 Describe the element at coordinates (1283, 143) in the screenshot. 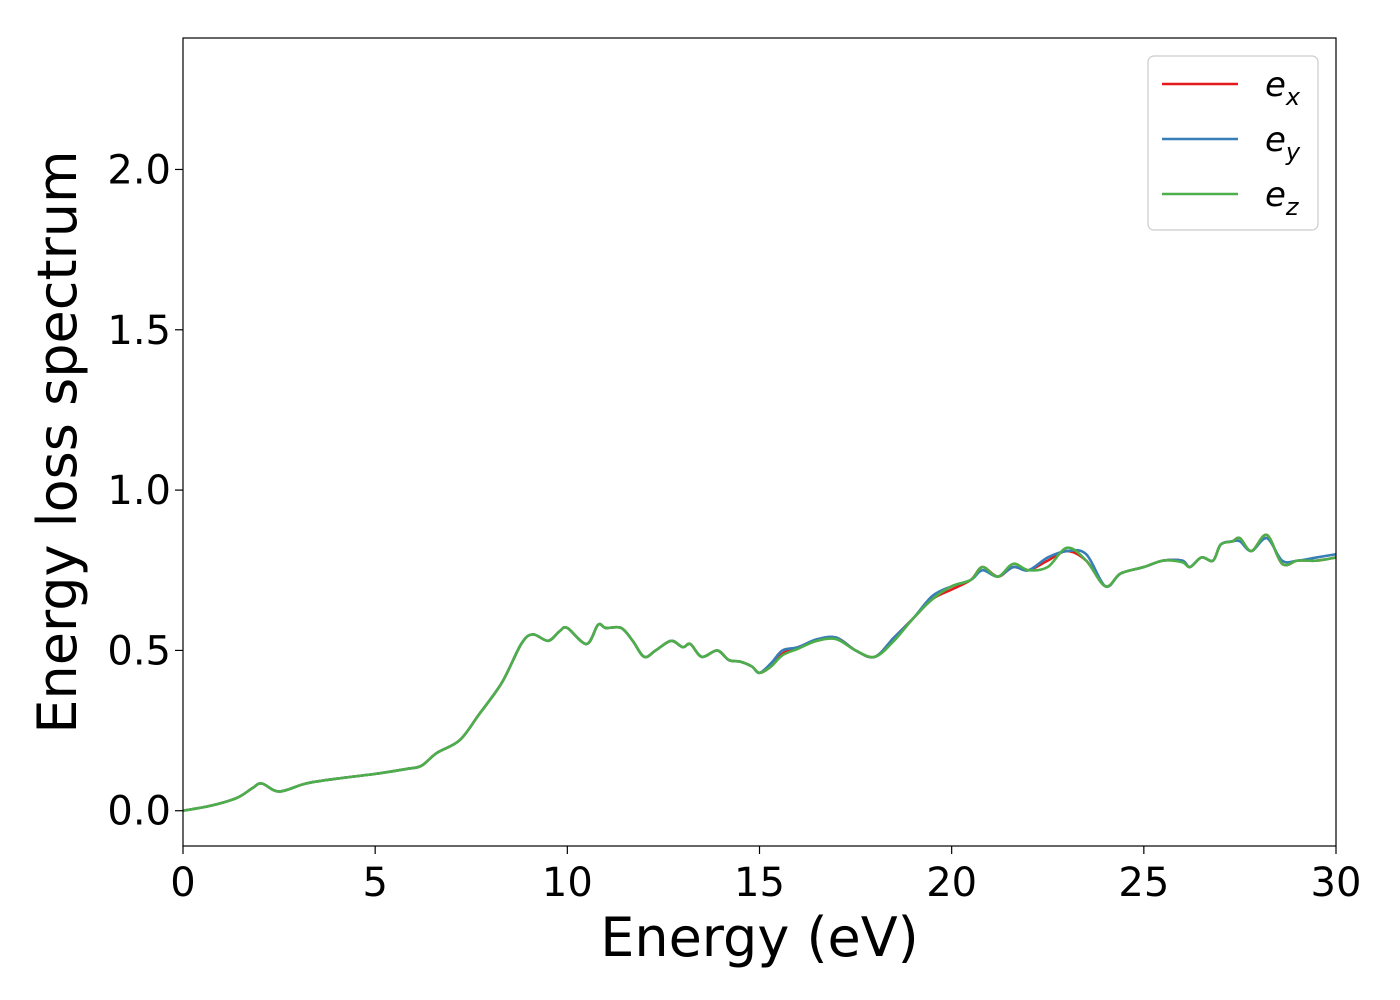

I see `legend-label-y: ey` at that location.